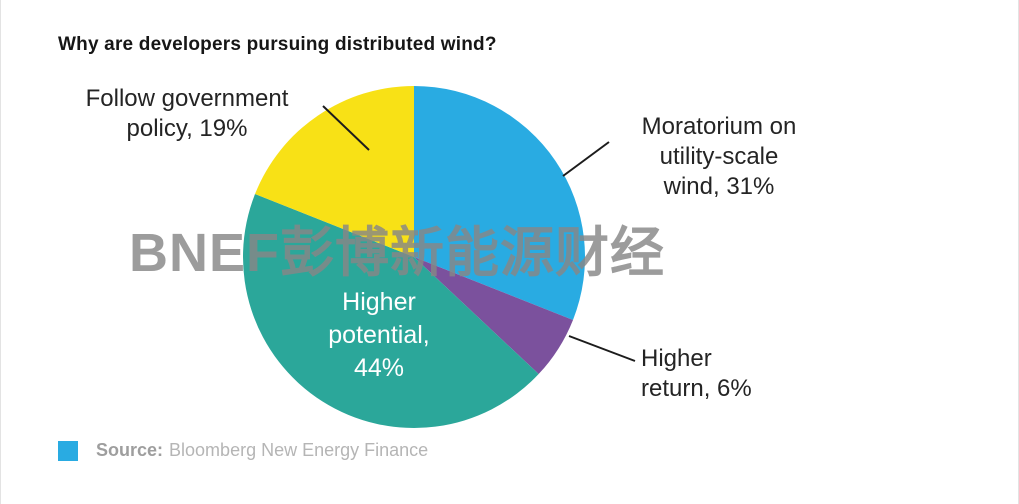 The image size is (1019, 504). What do you see at coordinates (586, 159) in the screenshot?
I see `leader-line-moratorium` at bounding box center [586, 159].